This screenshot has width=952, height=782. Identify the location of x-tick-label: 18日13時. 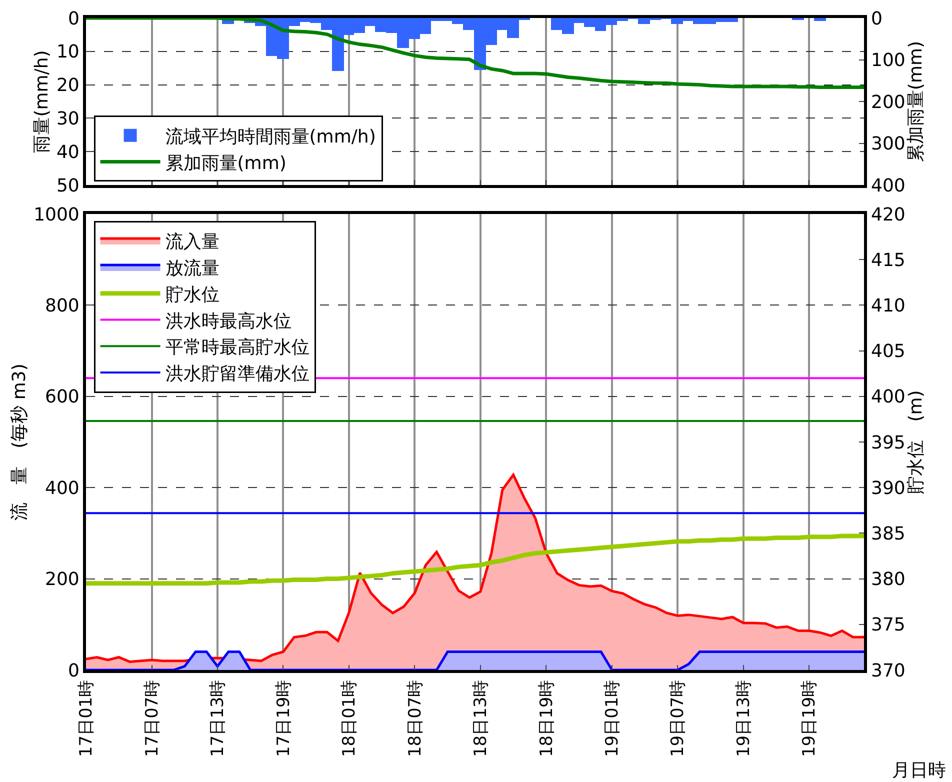
(481, 719).